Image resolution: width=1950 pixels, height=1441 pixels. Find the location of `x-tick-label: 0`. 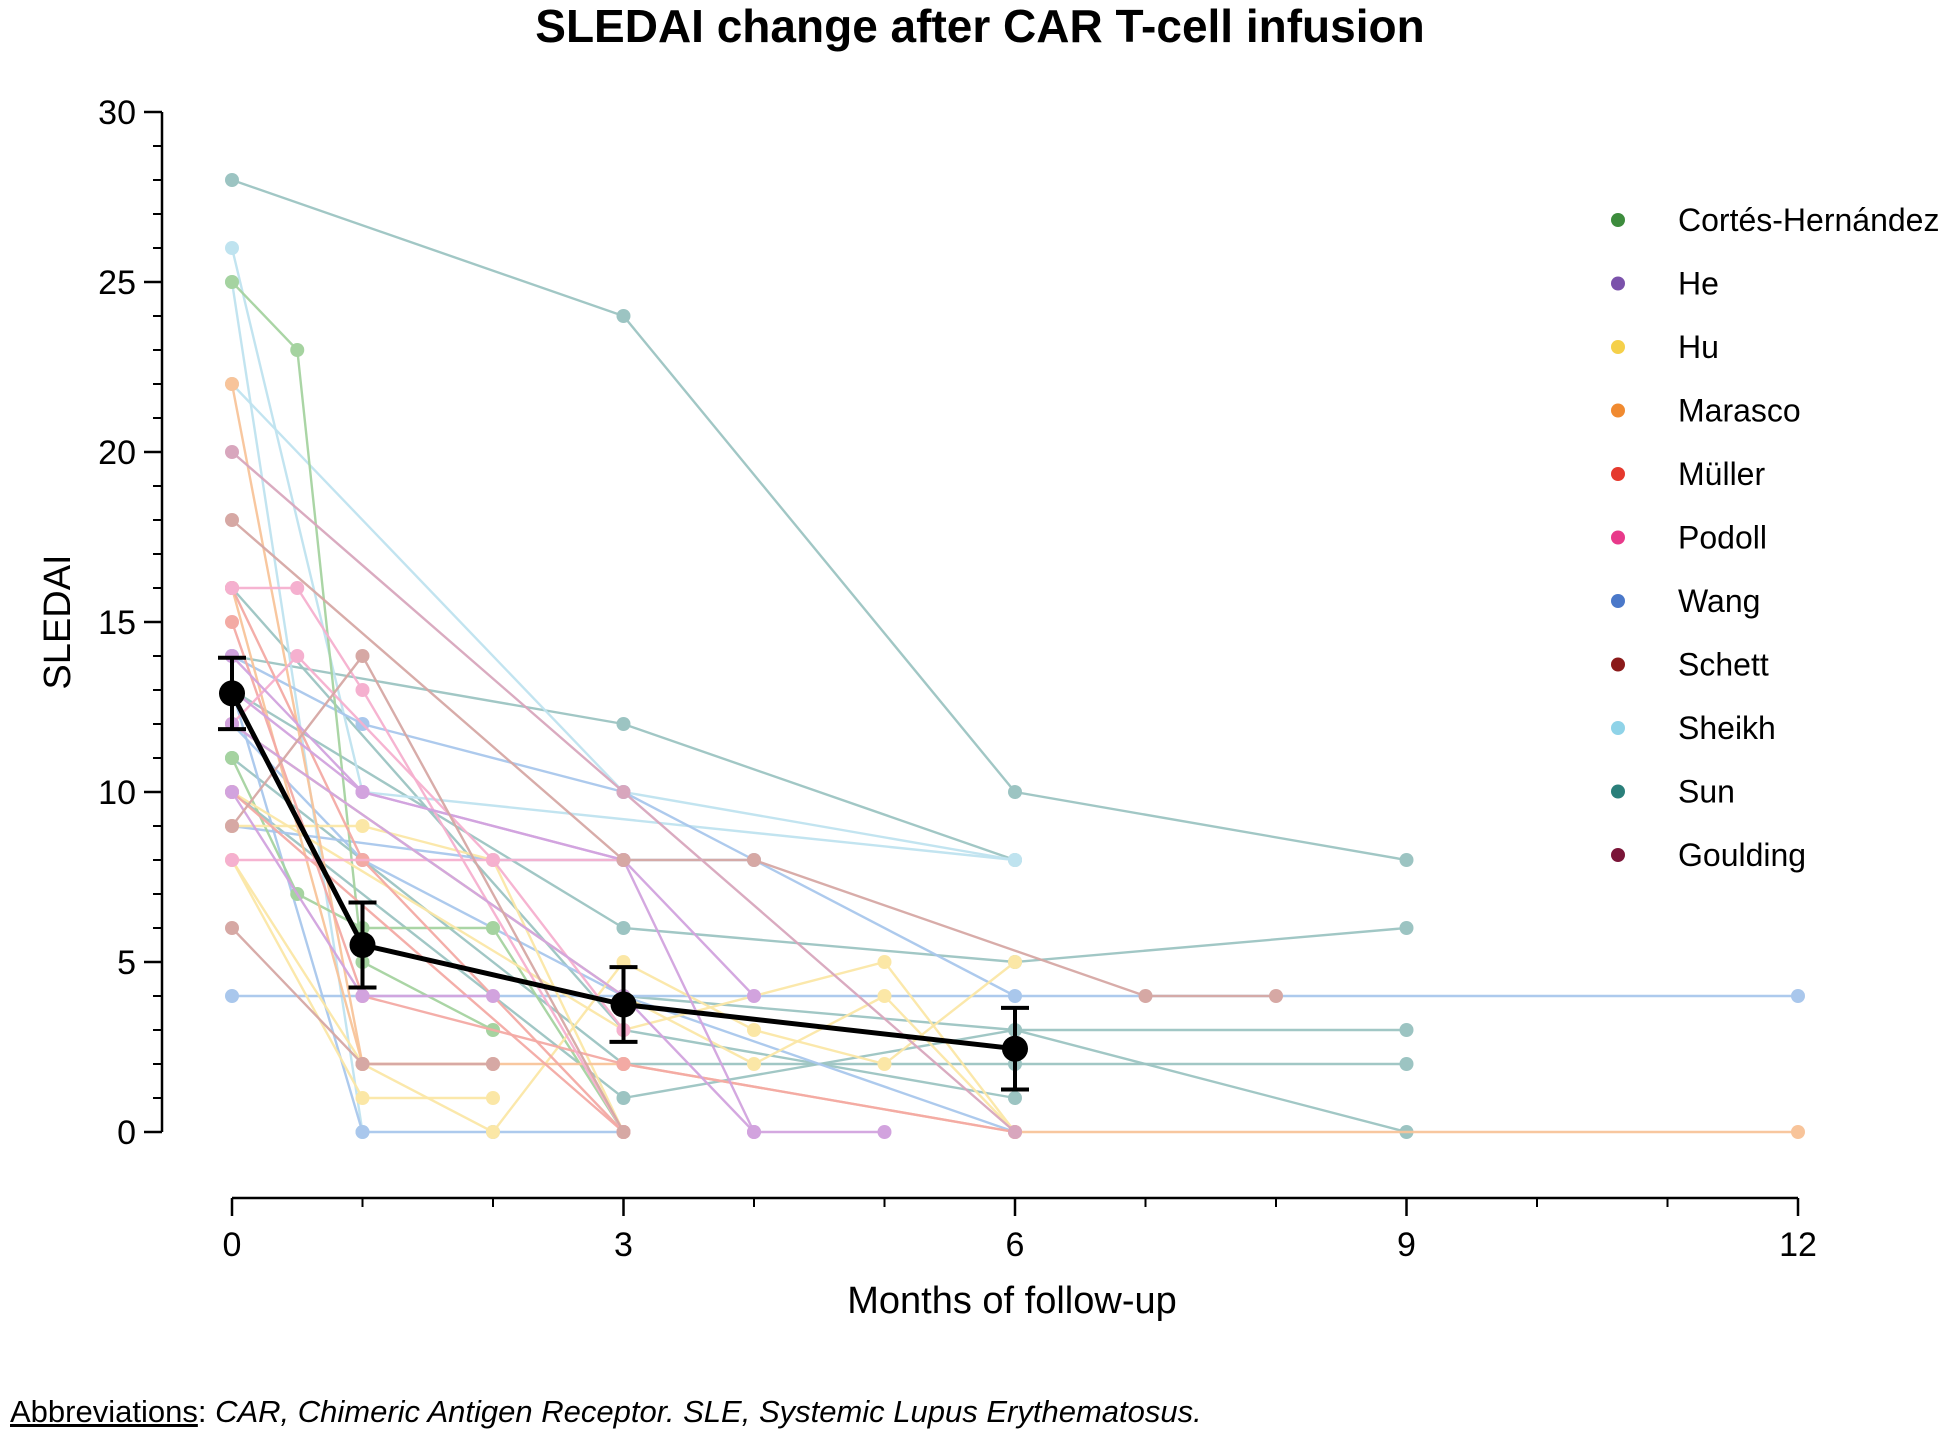

x-tick-label: 0 is located at coordinates (232, 1245).